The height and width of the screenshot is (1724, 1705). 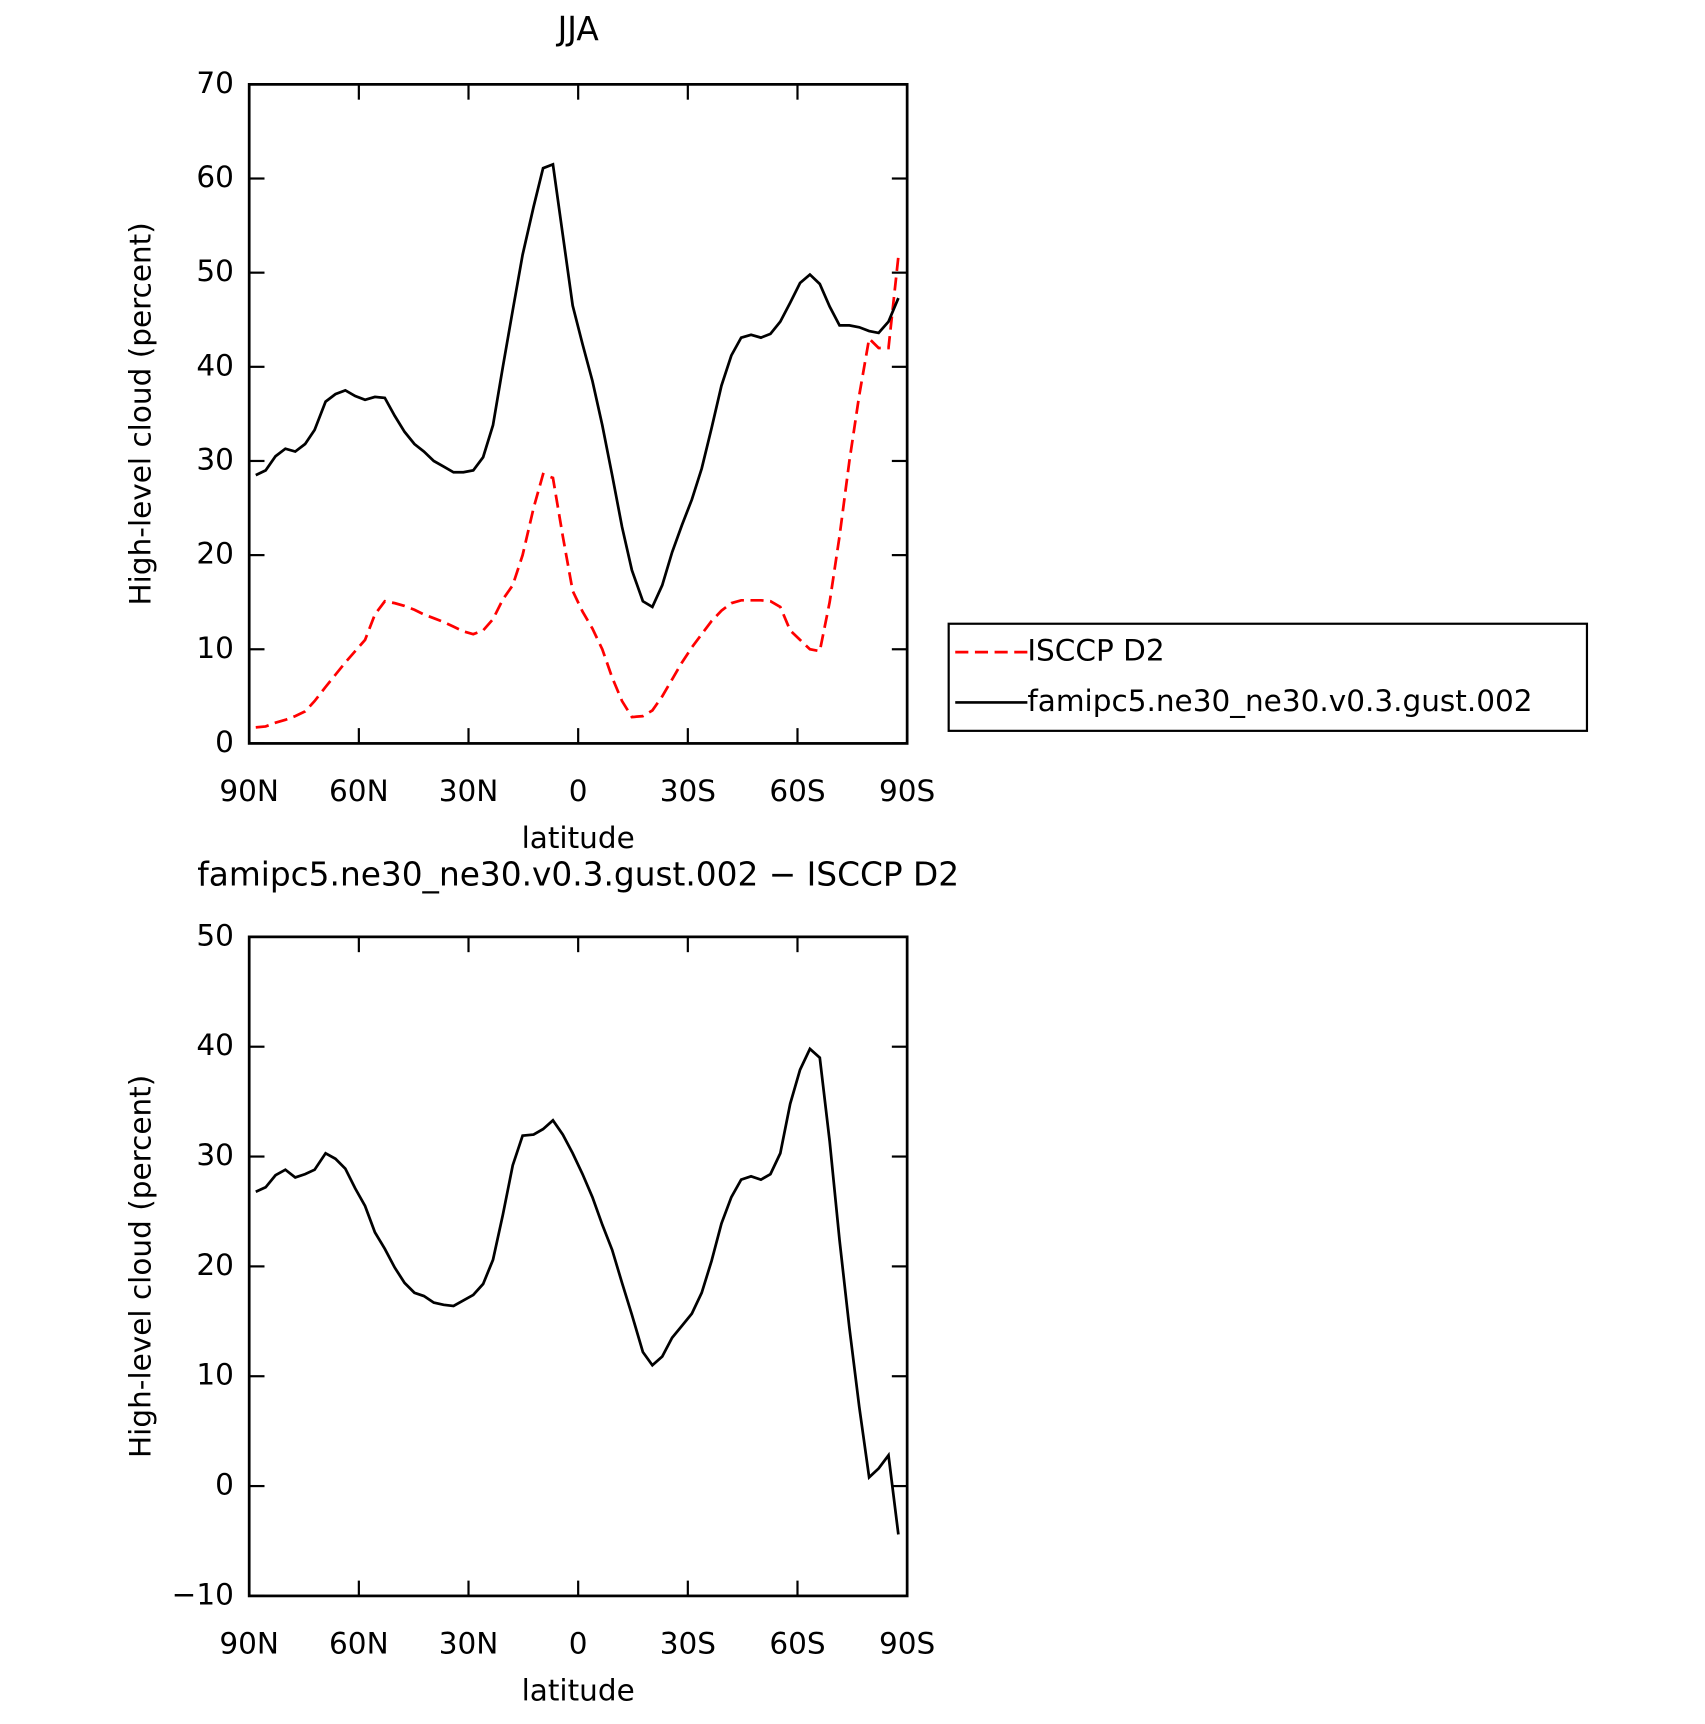 I want to click on legend-label: famipc5.ne30_ne30.v0.3.gust.002, so click(x=1279, y=701).